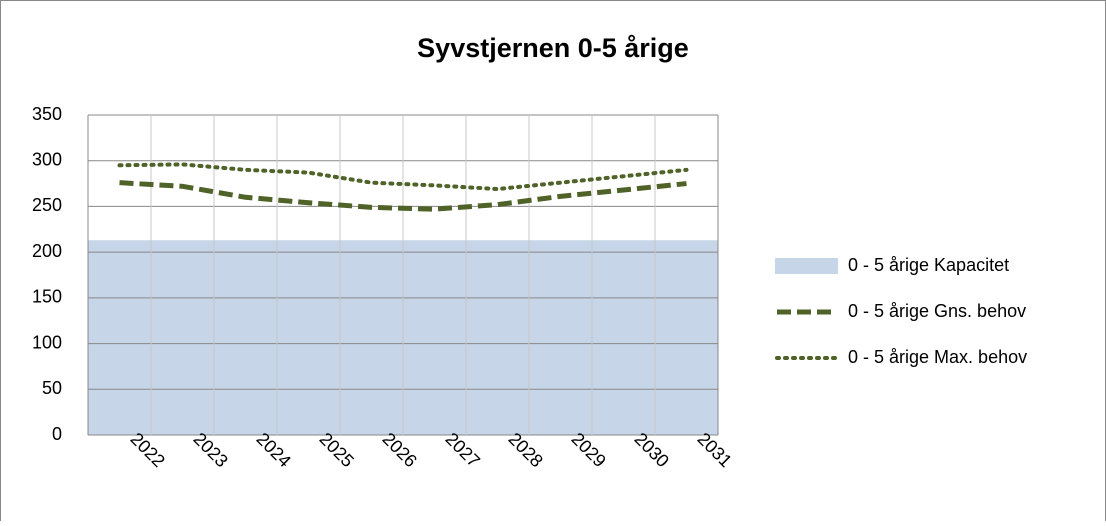 The height and width of the screenshot is (526, 1106). Describe the element at coordinates (928, 265) in the screenshot. I see `legend-label: 0 - 5 årige Kapacitet` at that location.